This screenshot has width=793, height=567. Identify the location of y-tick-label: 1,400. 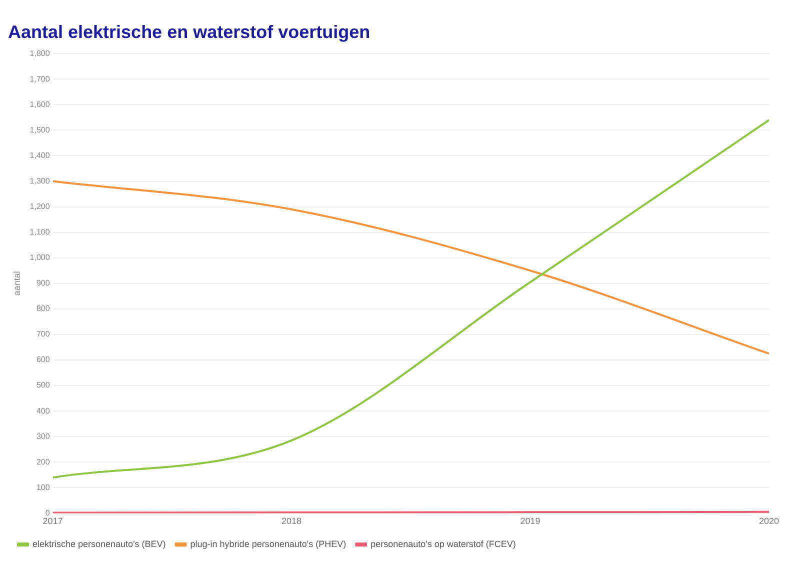
(40, 155).